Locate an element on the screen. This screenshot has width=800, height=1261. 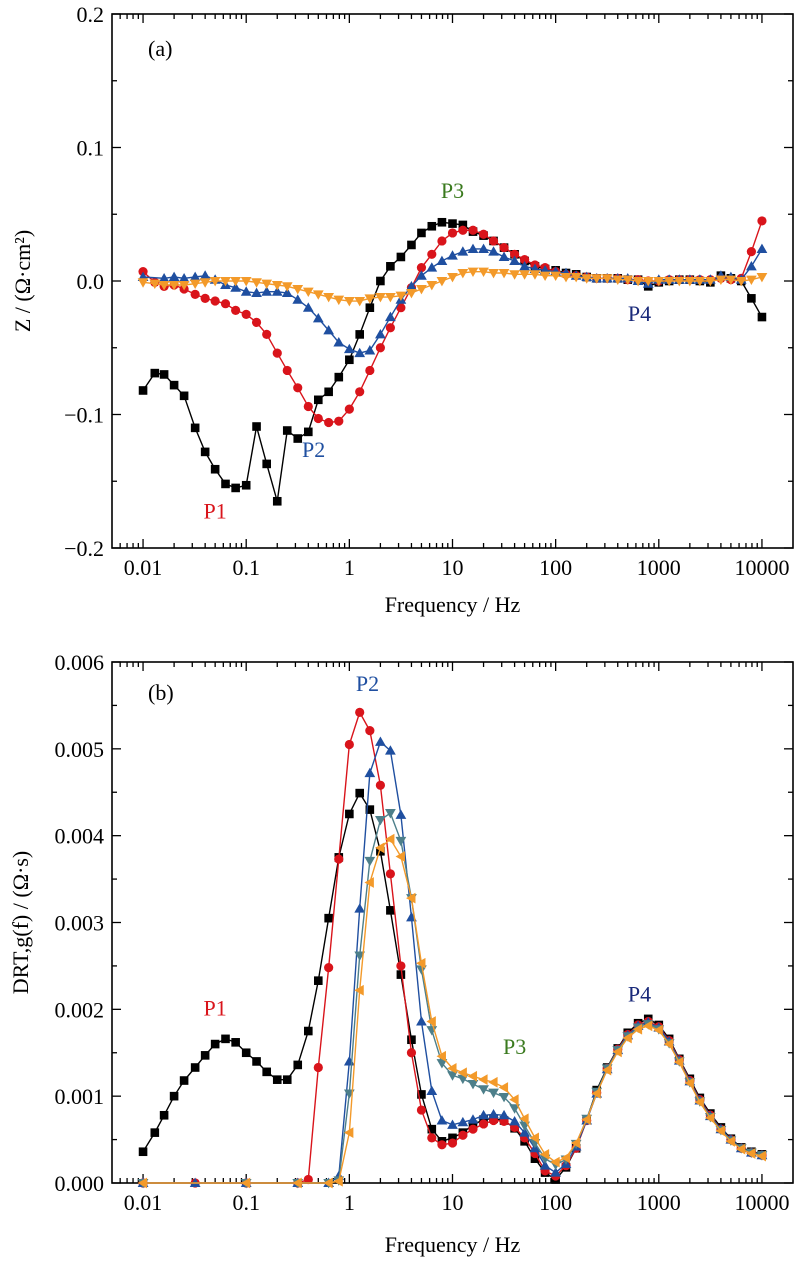
peak-annotation: P3 is located at coordinates (452, 190).